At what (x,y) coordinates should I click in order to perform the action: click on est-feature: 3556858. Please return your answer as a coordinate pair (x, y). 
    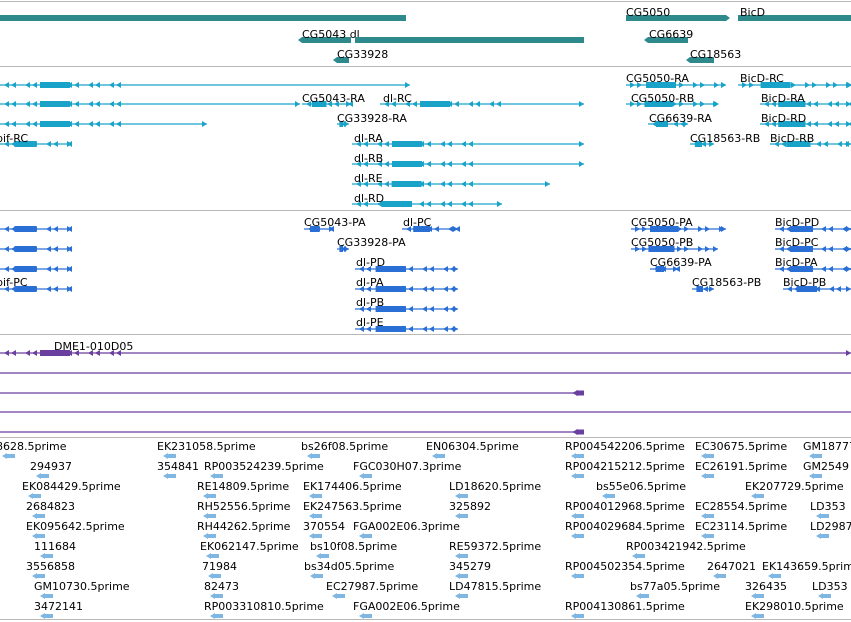
    Looking at the image, I should click on (50, 569).